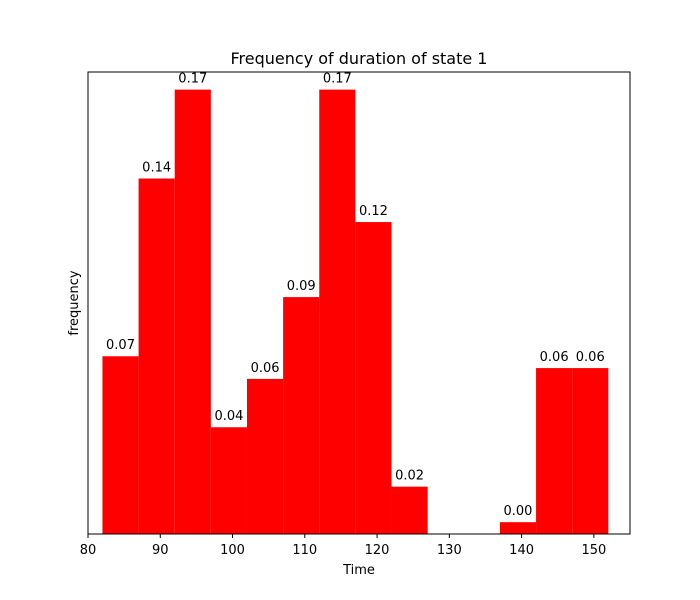  What do you see at coordinates (304, 550) in the screenshot?
I see `x-tick-label: 110` at bounding box center [304, 550].